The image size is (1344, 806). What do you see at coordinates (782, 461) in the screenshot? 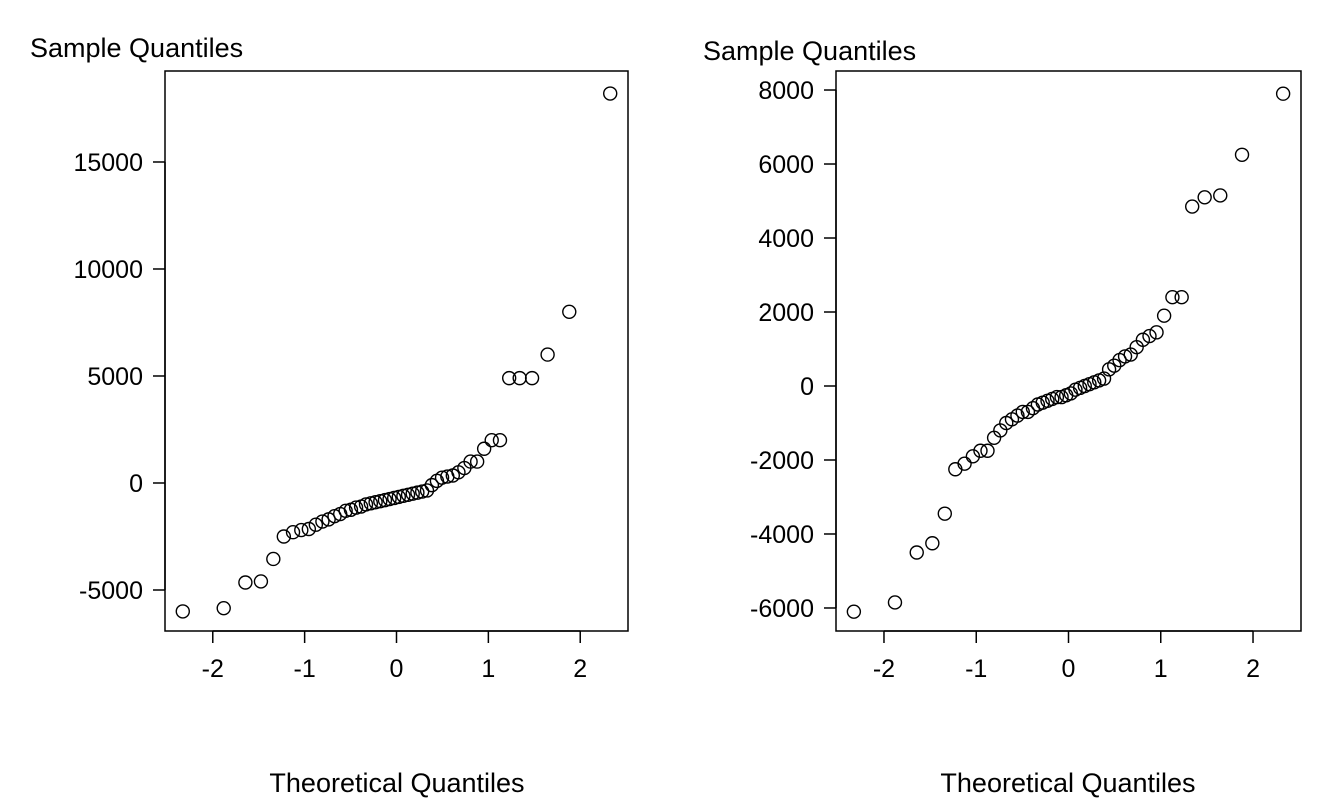
I see `y-tick-label: -2000` at bounding box center [782, 461].